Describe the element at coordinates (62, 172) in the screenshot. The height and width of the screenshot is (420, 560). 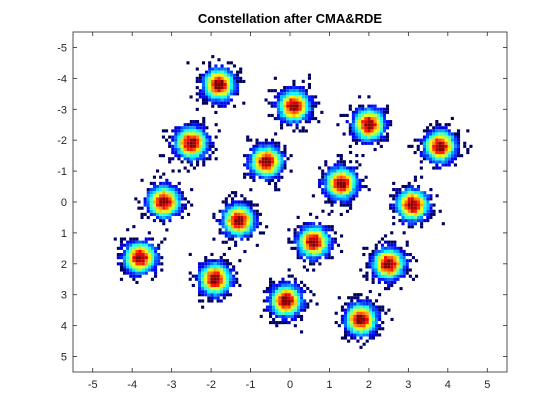
I see `y-tick-label: -1` at that location.